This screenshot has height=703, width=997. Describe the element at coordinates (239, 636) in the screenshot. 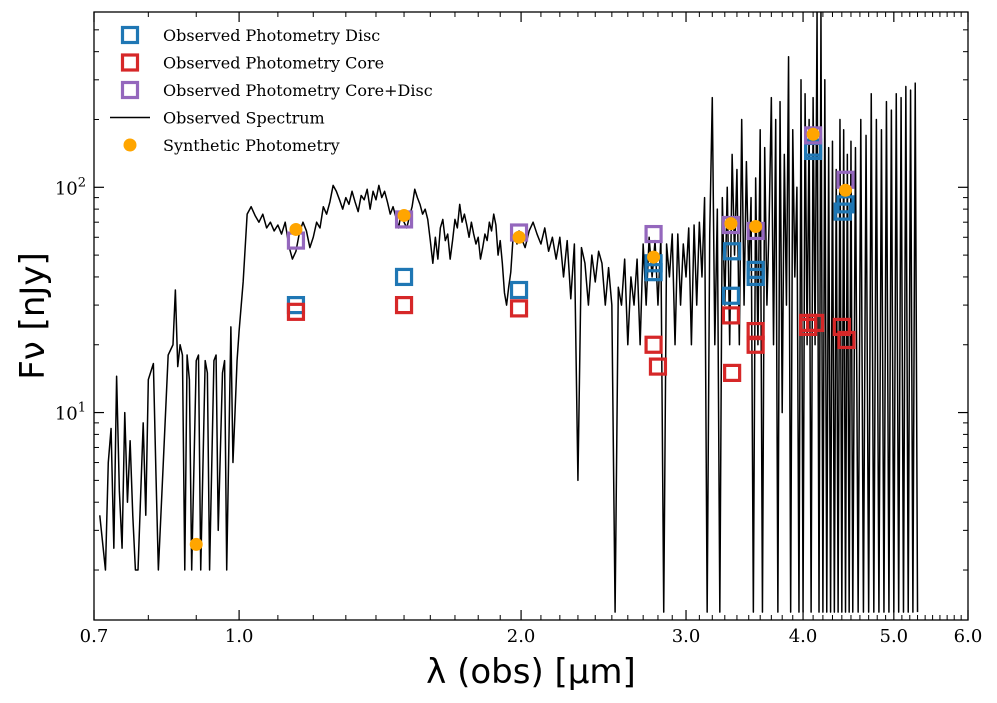

I see `x-tick-label: 1.0` at that location.